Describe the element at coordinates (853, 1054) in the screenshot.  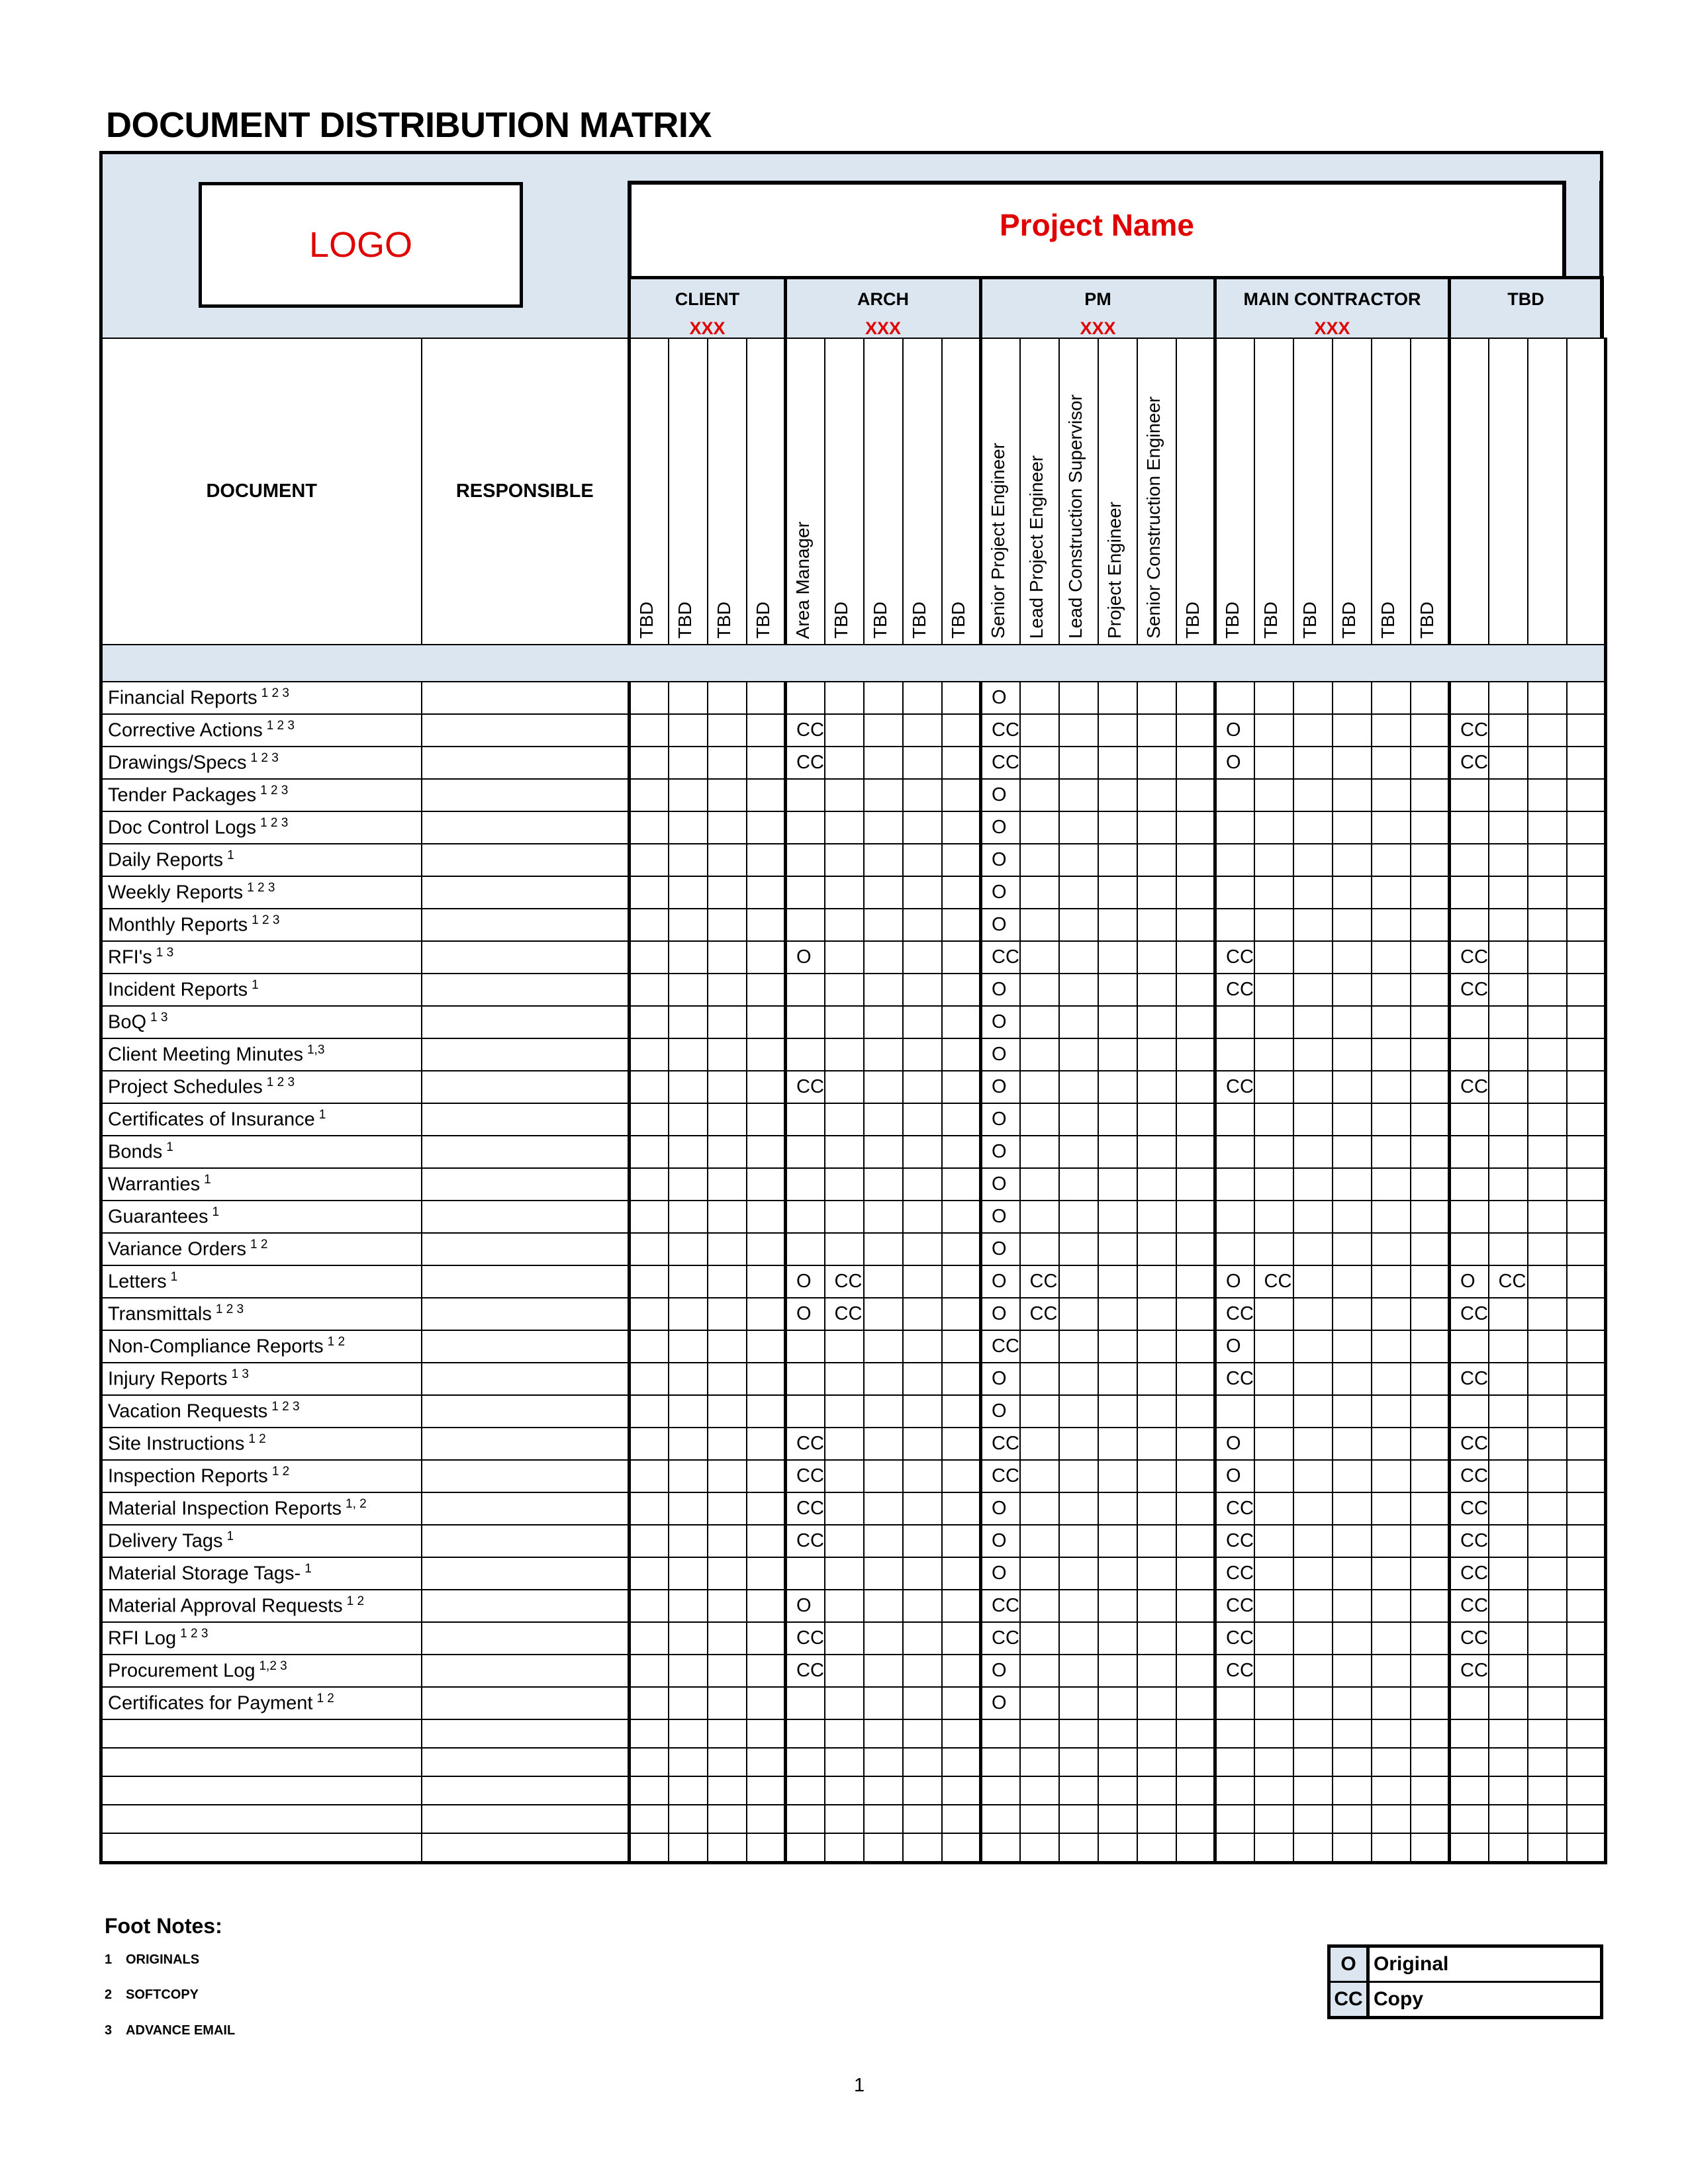
I see `table-row: Client Meeting Minutes 1,3 O` at that location.